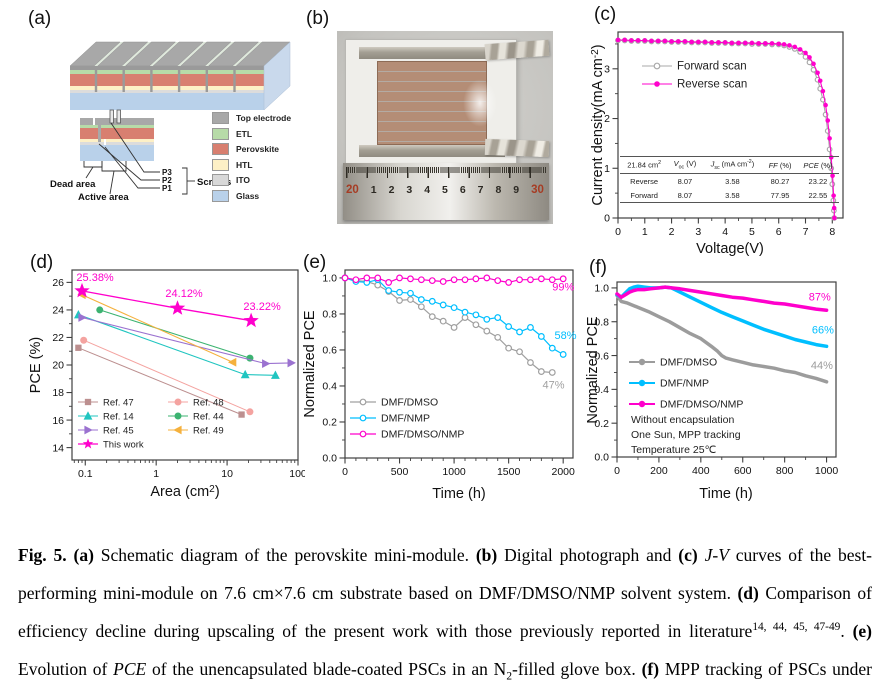 This screenshot has height=699, width=890. What do you see at coordinates (732, 165) in the screenshot?
I see `jv-col-jsc: Jsc (mA cm-2)` at bounding box center [732, 165].